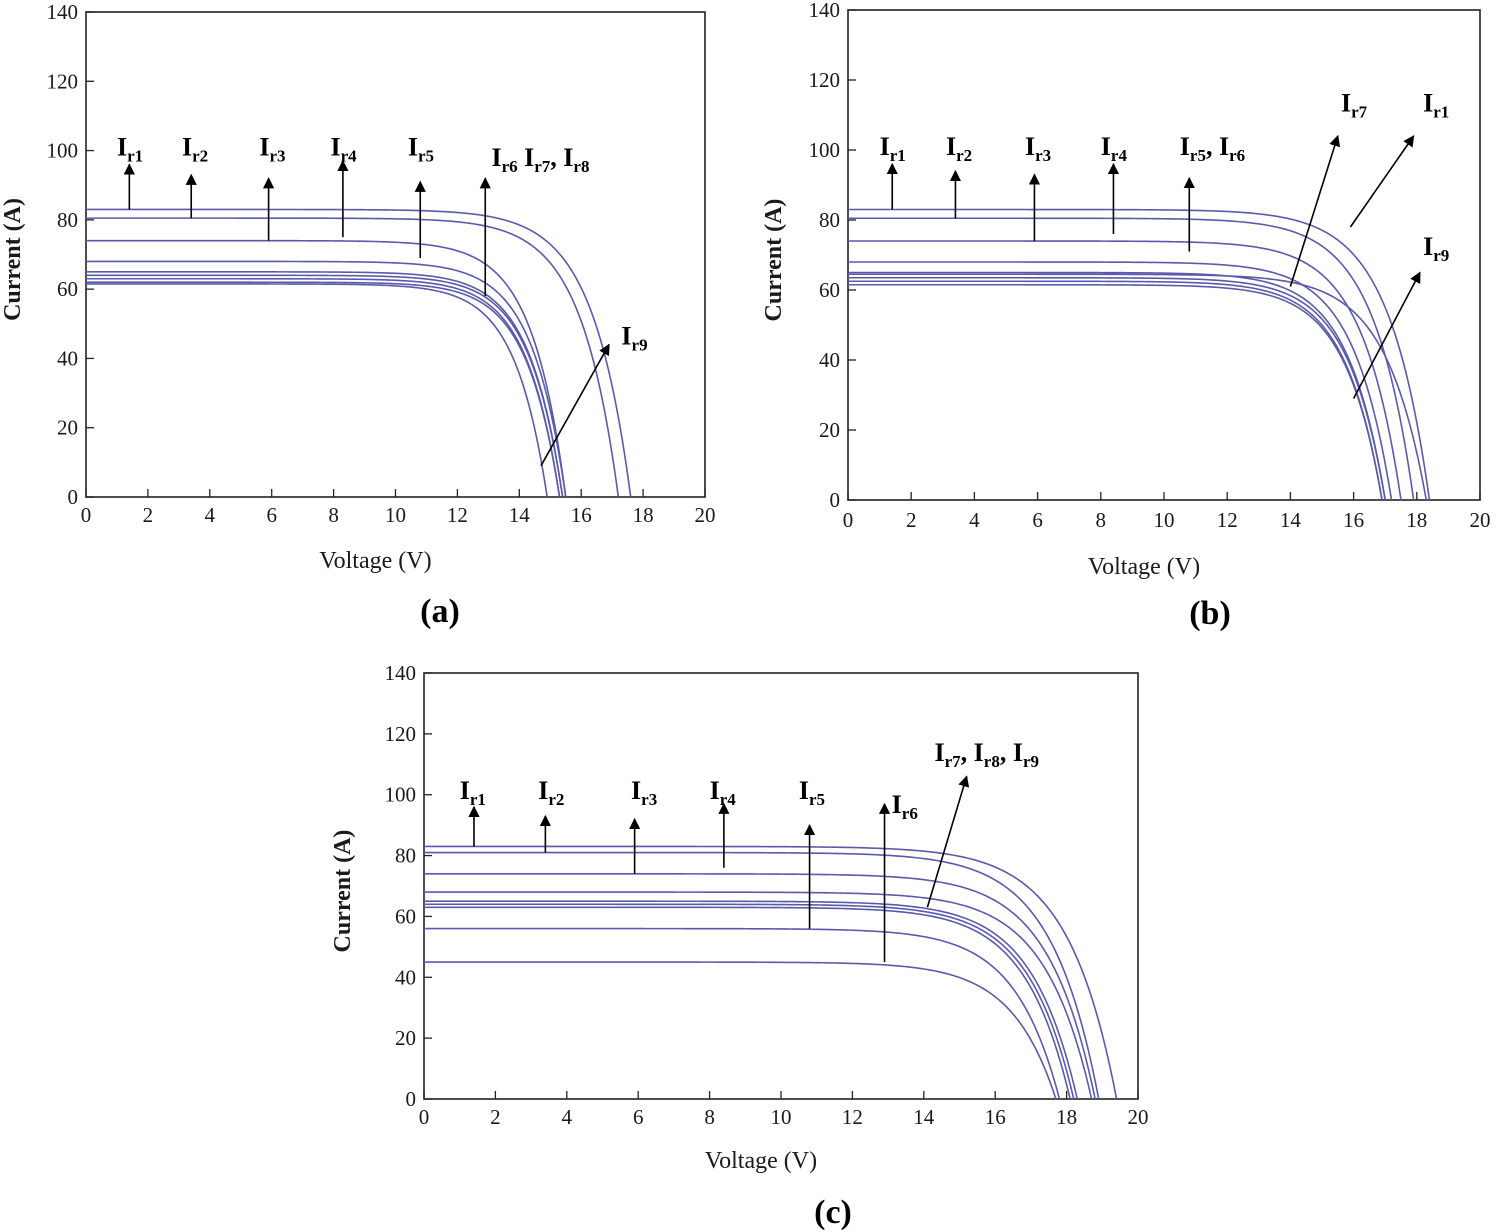 The width and height of the screenshot is (1505, 1232). Describe the element at coordinates (905, 806) in the screenshot. I see `annotation-label-r6: Ir6` at that location.